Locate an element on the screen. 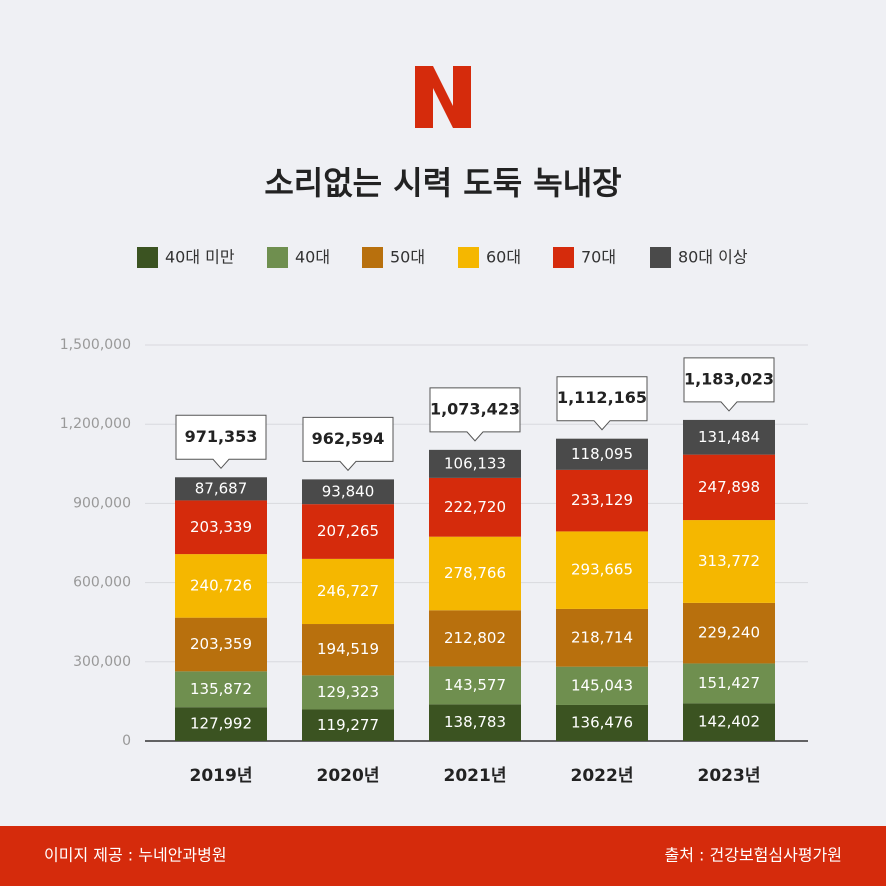 Image resolution: width=886 pixels, height=886 pixels. legend-label: 40대 미만 is located at coordinates (200, 257).